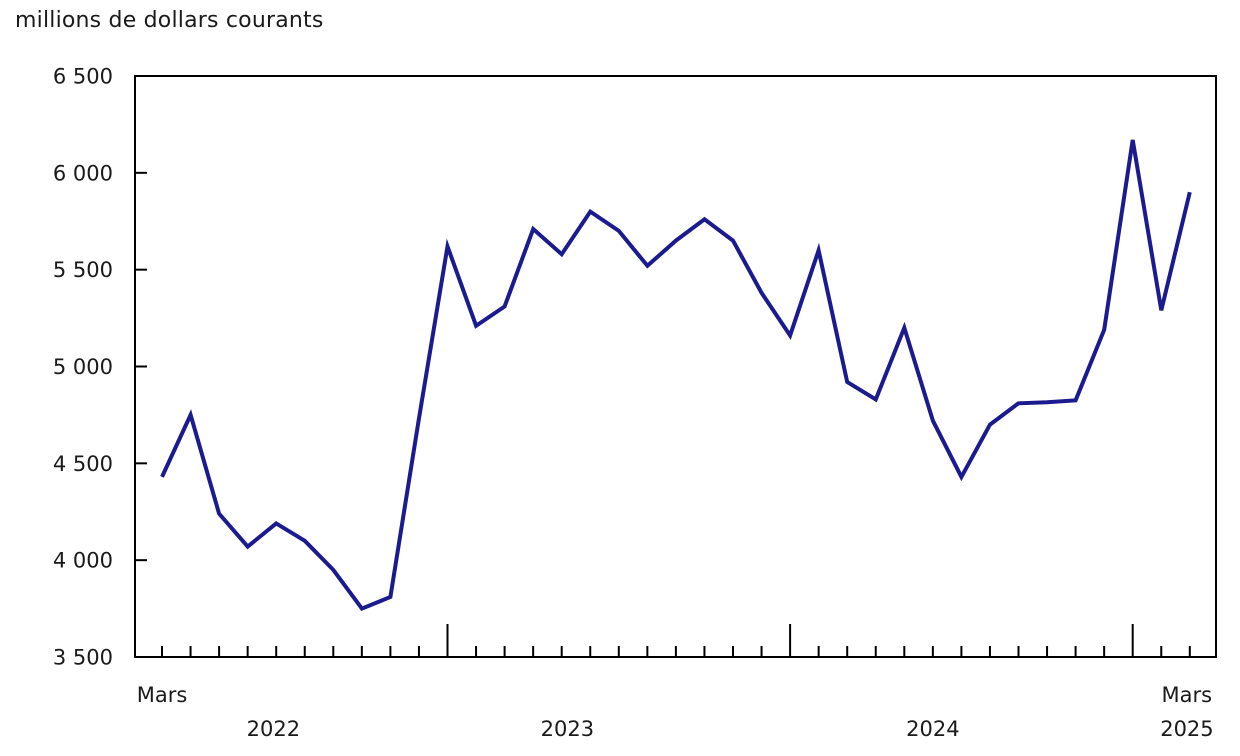 The height and width of the screenshot is (756, 1240). What do you see at coordinates (169, 20) in the screenshot?
I see `chart-title: millions de dollars courants` at bounding box center [169, 20].